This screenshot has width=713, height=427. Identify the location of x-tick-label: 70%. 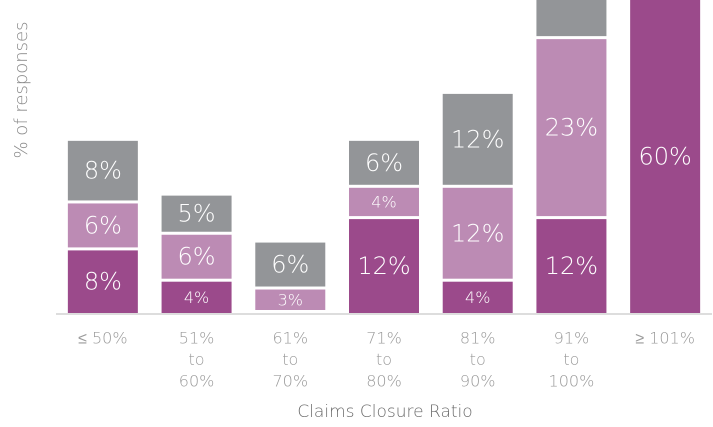
(291, 381).